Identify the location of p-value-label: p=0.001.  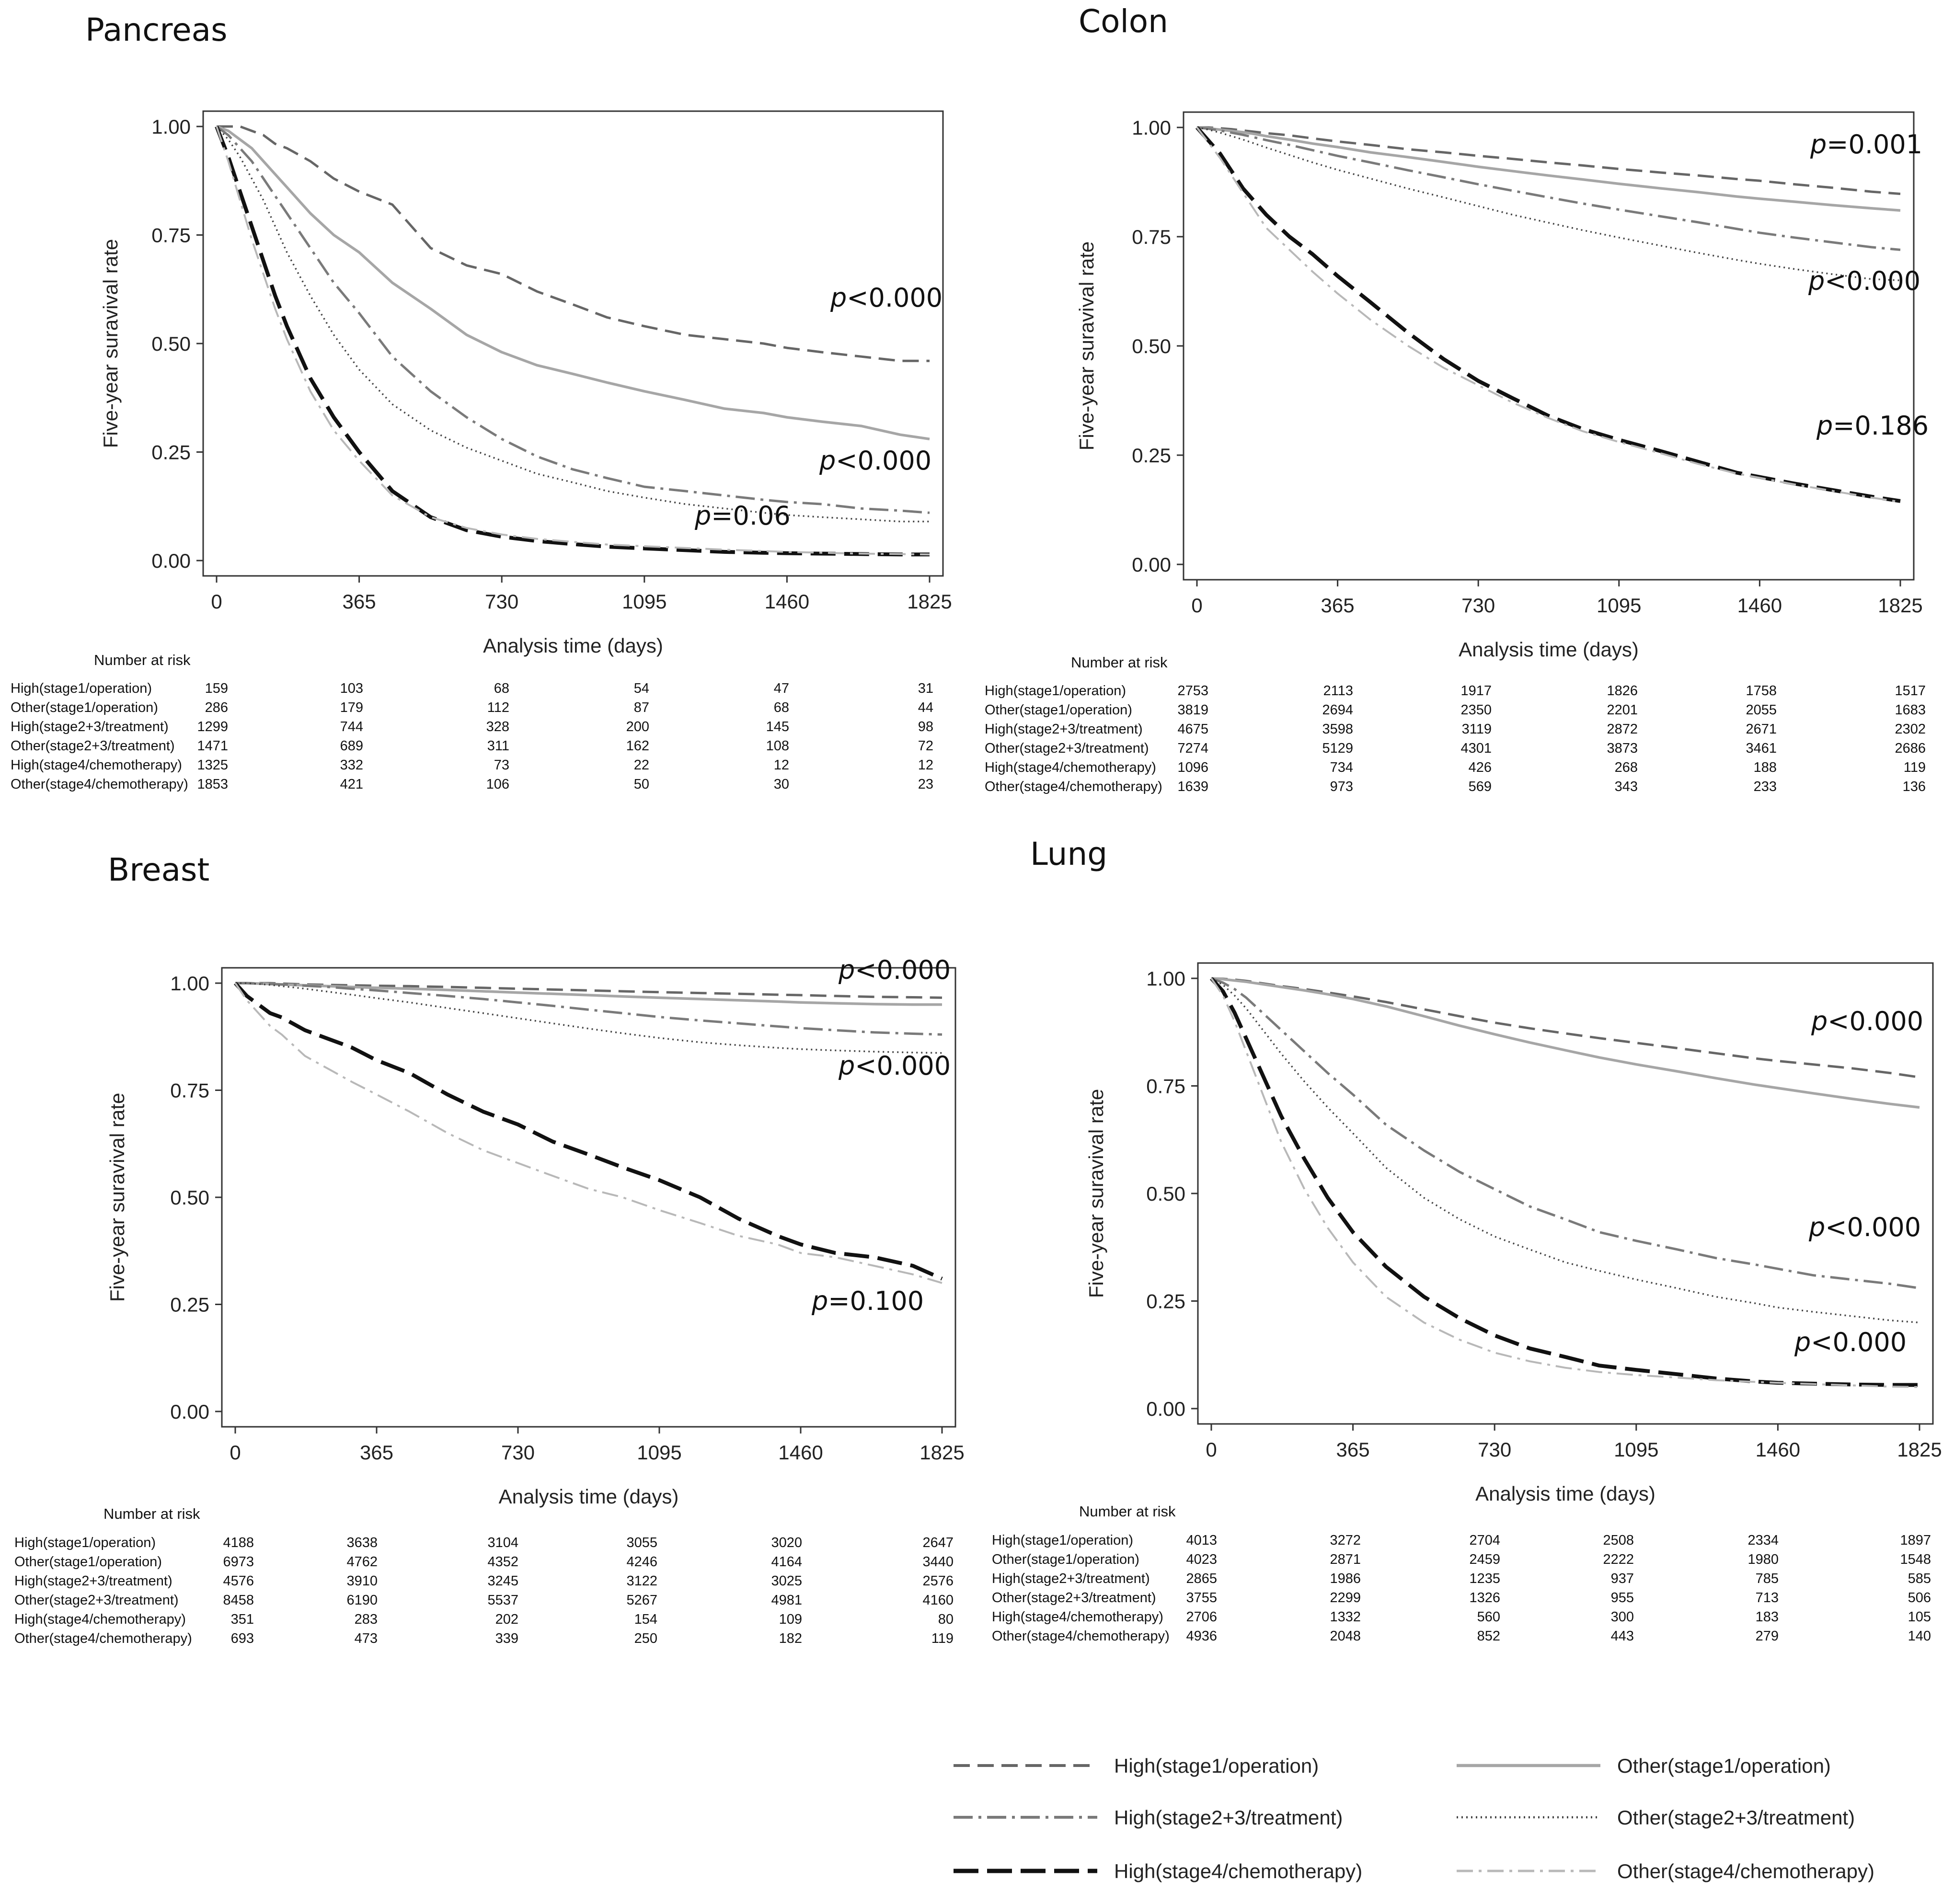
(1866, 144).